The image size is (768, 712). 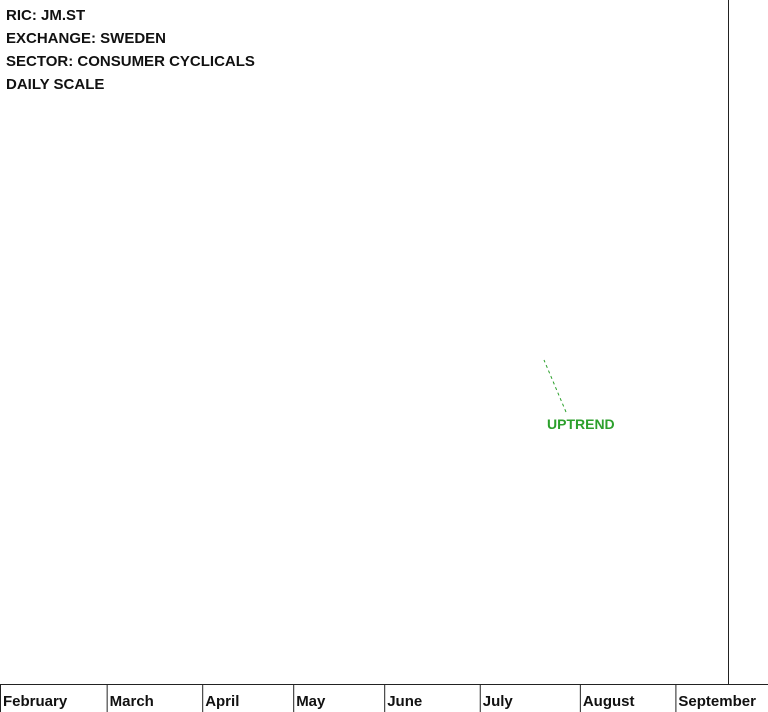 What do you see at coordinates (46, 15) in the screenshot?
I see `ric-label: RIC: JM.ST` at bounding box center [46, 15].